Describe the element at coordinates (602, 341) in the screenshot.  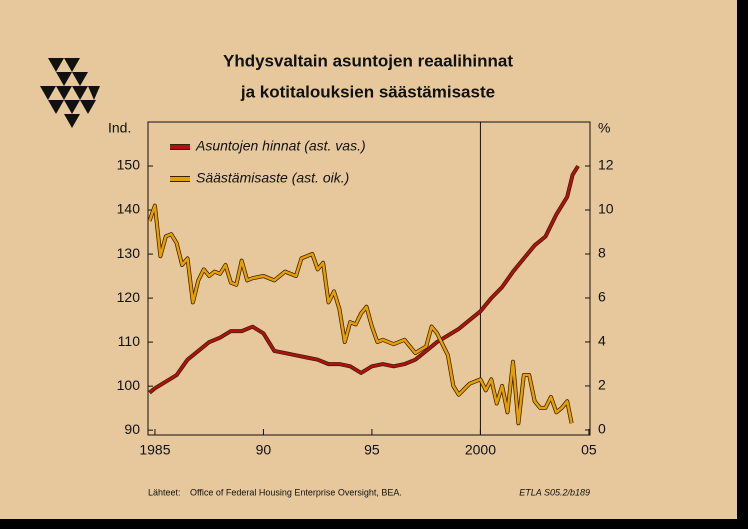
I see `y2-tick-label: 4` at that location.